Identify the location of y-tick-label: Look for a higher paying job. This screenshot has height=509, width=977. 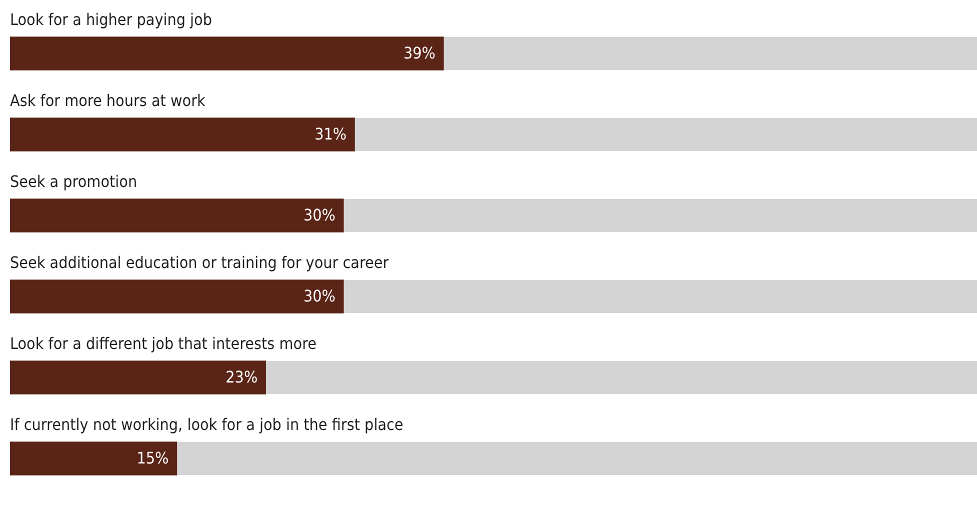
(111, 19).